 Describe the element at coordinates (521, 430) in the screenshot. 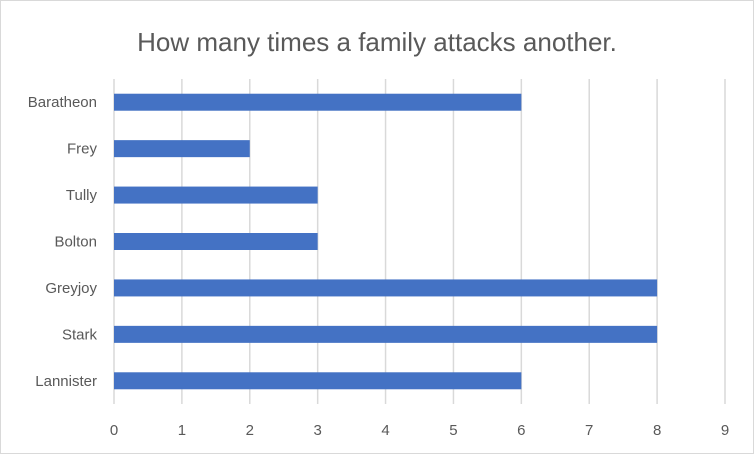

I see `x-tick-label: 6` at that location.